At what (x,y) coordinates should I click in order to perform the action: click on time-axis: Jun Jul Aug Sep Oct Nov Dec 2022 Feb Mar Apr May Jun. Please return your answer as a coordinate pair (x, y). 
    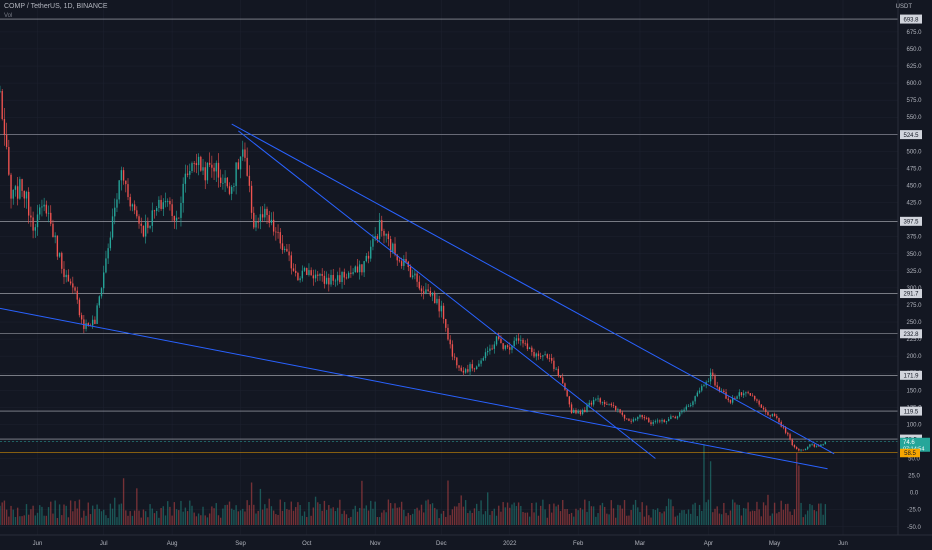
    Looking at the image, I should click on (440, 544).